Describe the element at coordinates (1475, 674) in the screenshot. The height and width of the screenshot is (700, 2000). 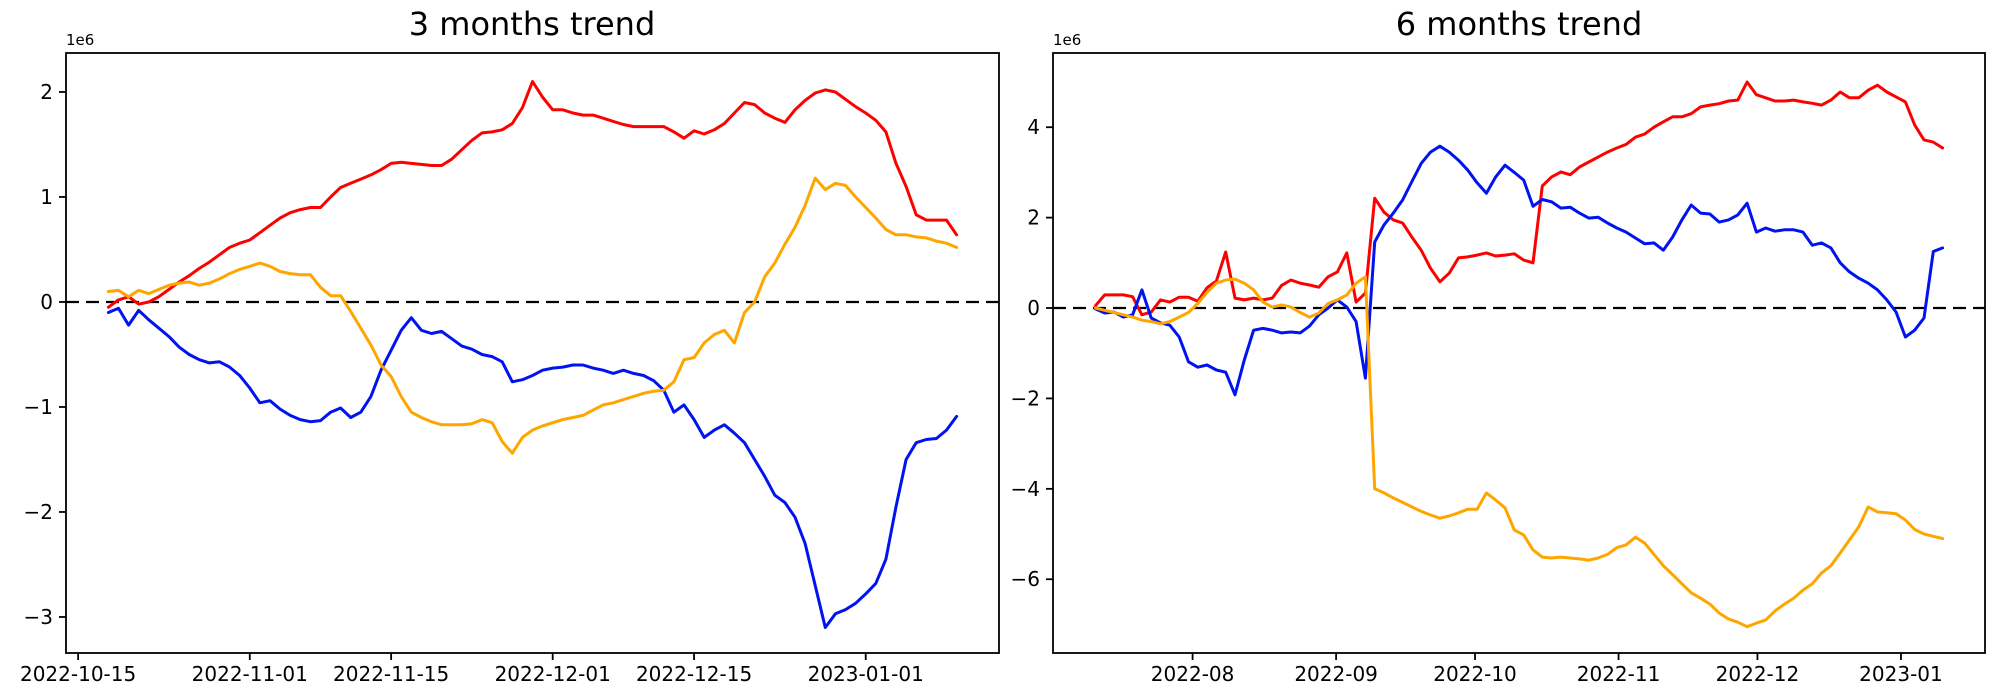
I see `x-tick-label: 2022-10` at that location.